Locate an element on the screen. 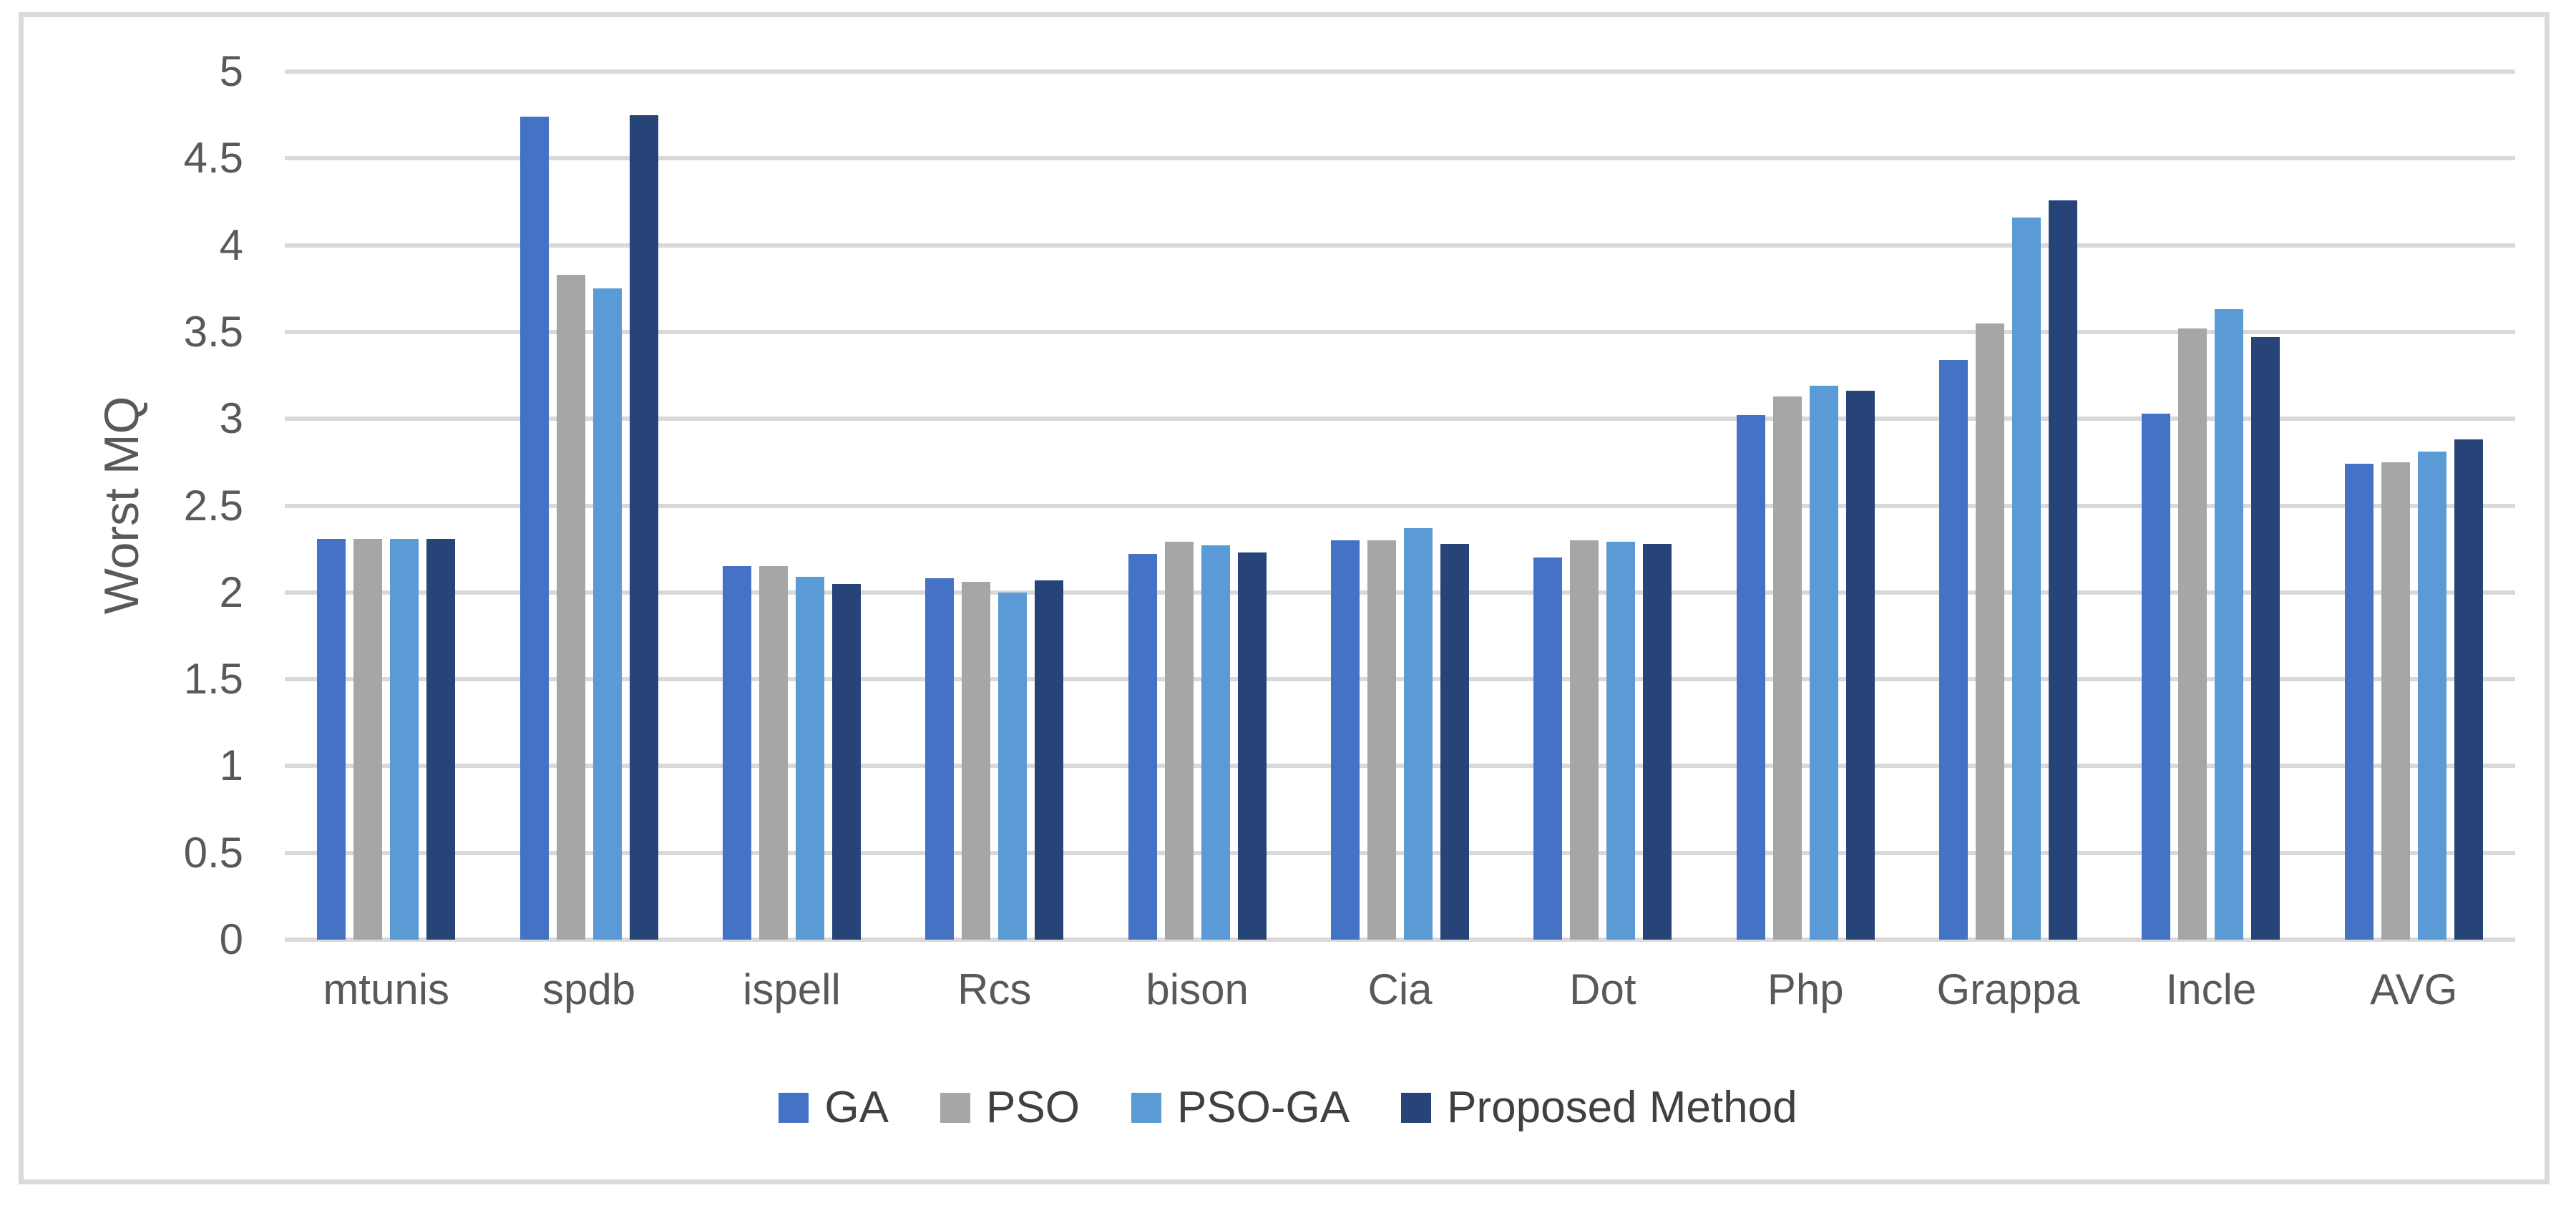  bar-bison-ga is located at coordinates (1142, 747).